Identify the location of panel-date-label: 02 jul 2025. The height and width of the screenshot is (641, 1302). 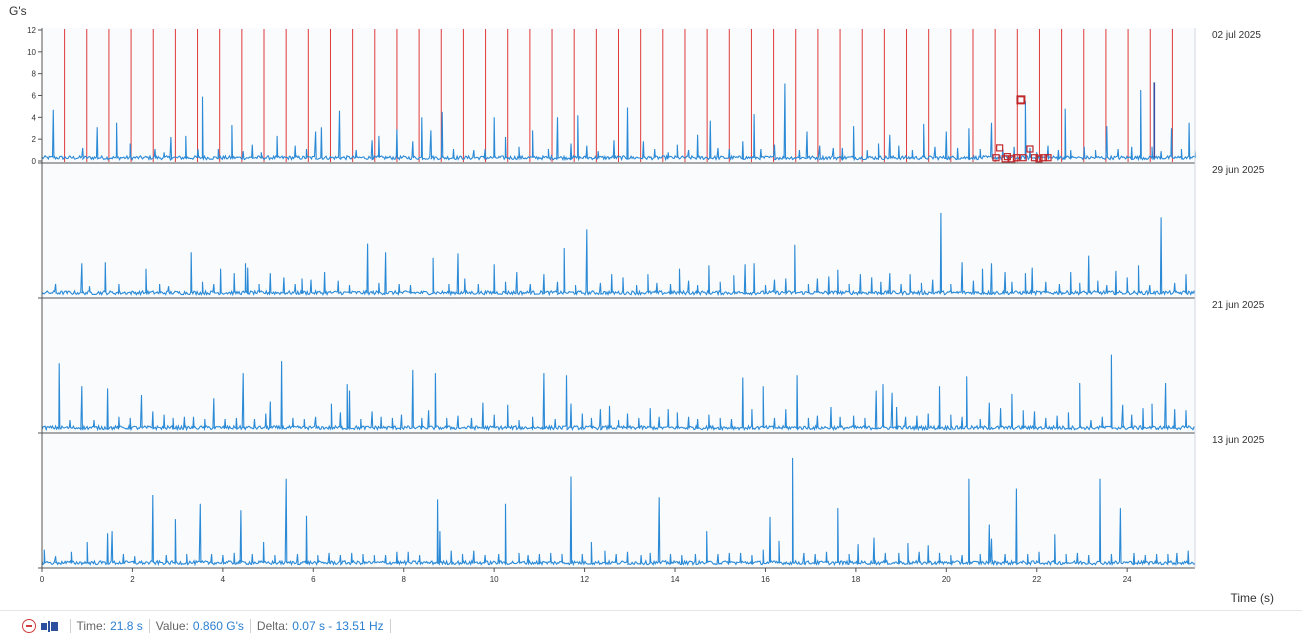
(1236, 35).